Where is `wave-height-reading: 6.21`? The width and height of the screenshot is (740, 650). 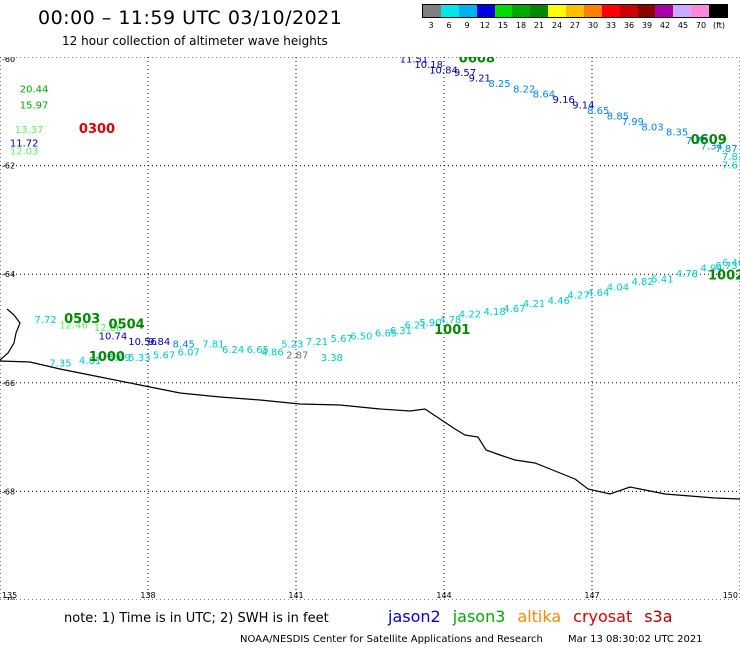
wave-height-reading: 6.21 is located at coordinates (416, 326).